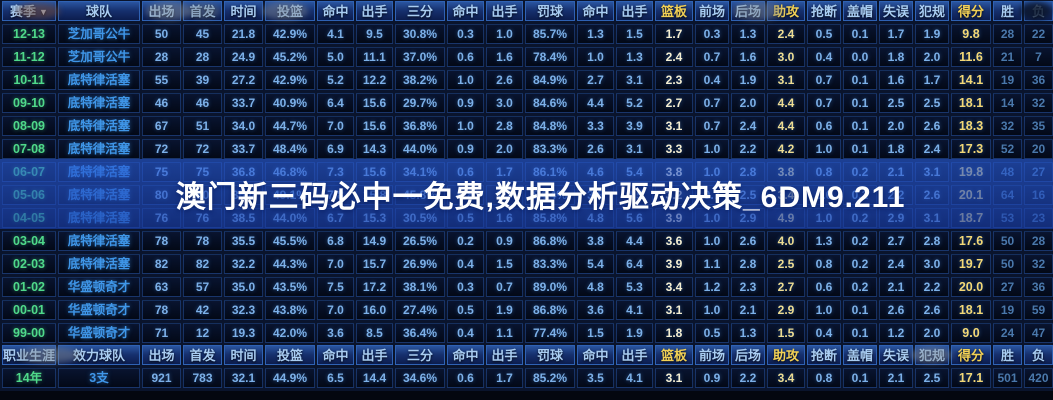 The width and height of the screenshot is (1053, 400). What do you see at coordinates (932, 11) in the screenshot?
I see `col-header-pf: 犯规` at bounding box center [932, 11].